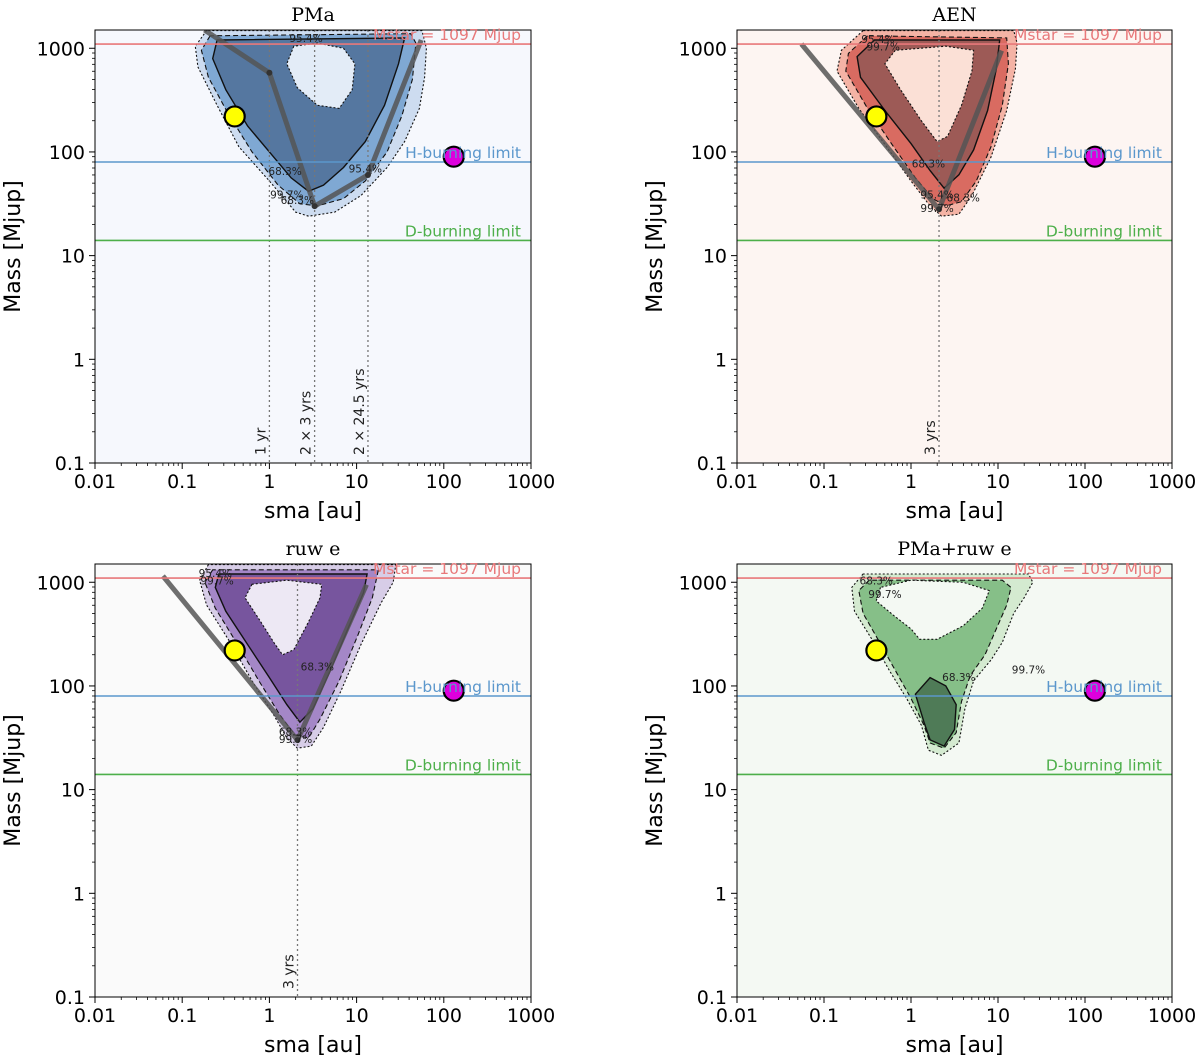  Describe the element at coordinates (261, 441) in the screenshot. I see `period-label: 1 yr` at that location.